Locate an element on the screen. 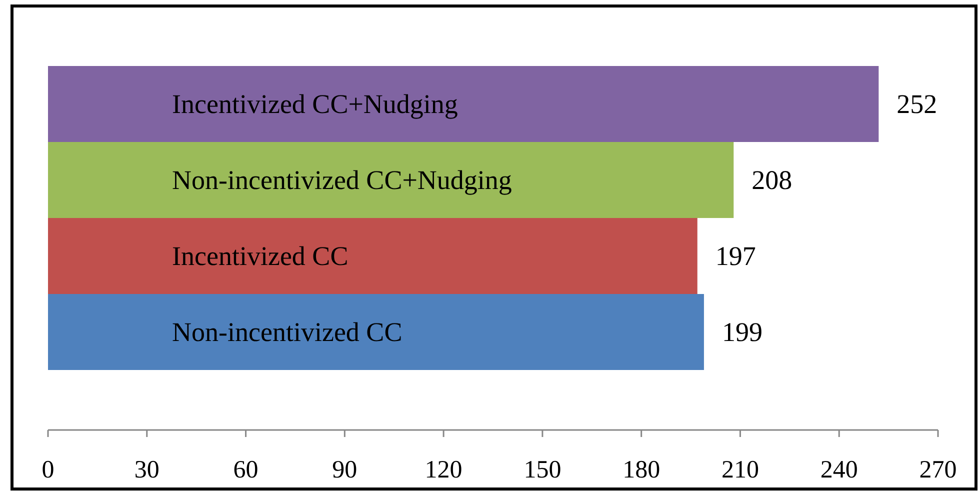 The image size is (979, 491). x-tick-label: 150 is located at coordinates (543, 470).